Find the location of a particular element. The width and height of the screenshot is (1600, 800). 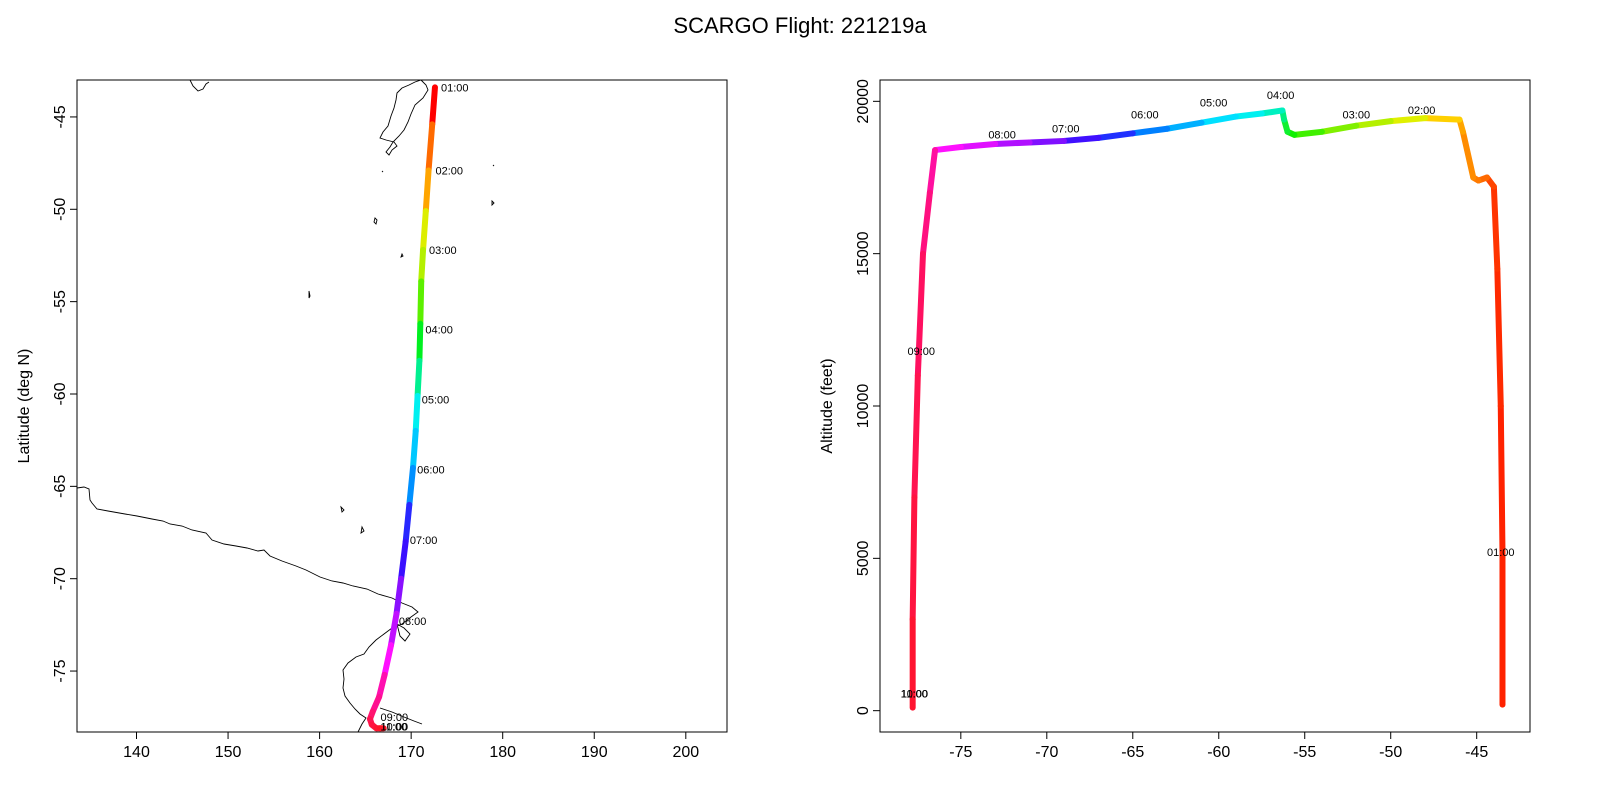

flight-track-map is located at coordinates (402, 408).